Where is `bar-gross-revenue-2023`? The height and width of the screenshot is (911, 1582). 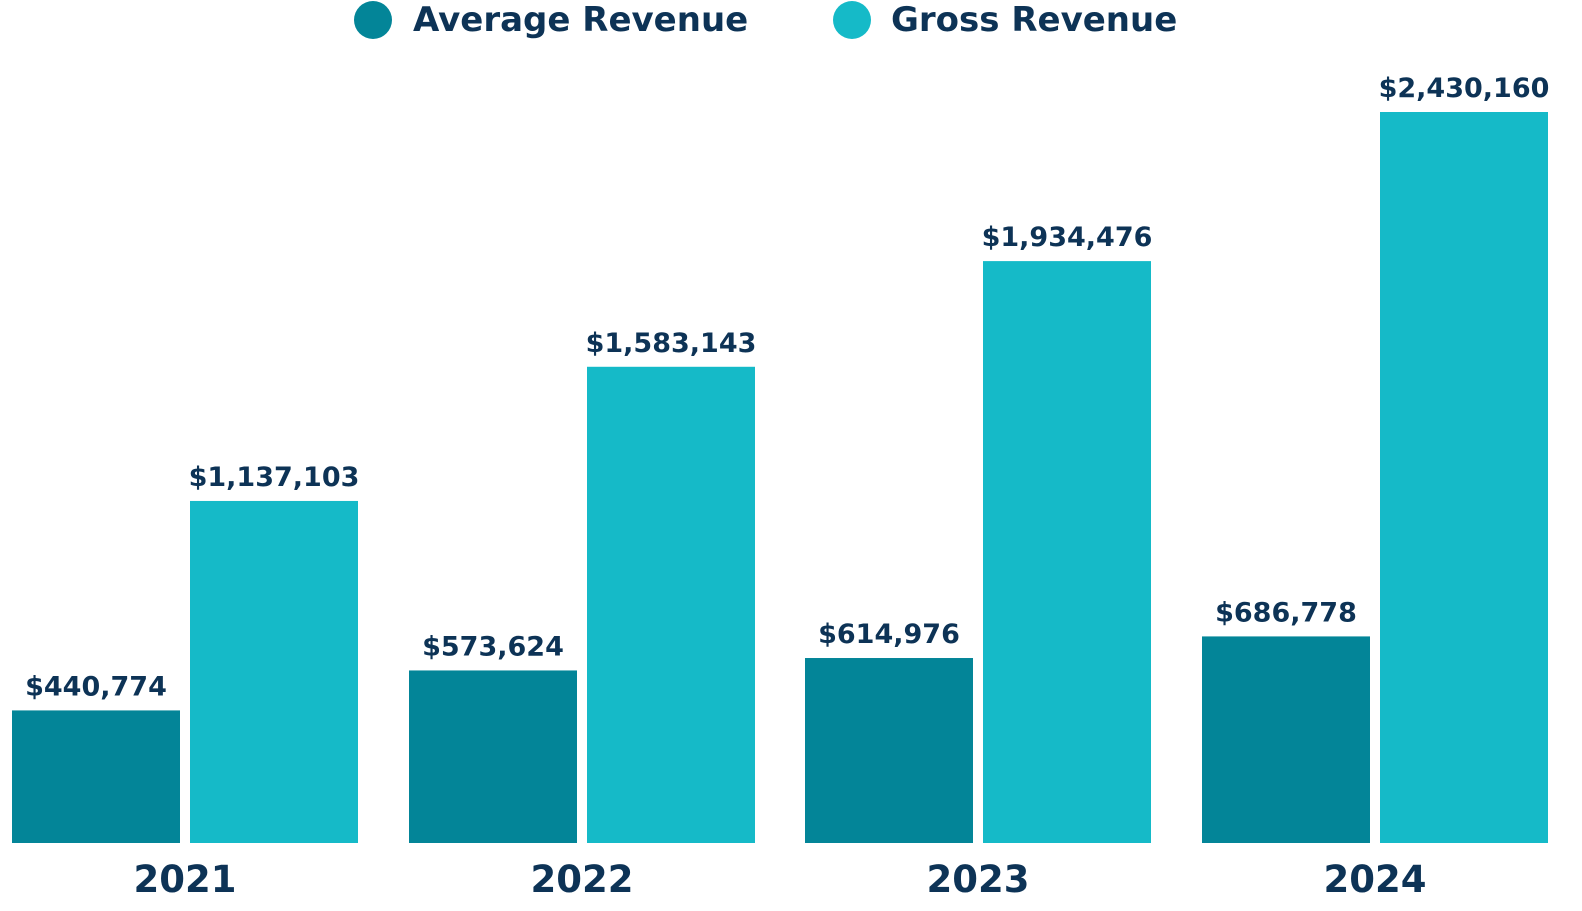
bar-gross-revenue-2023 is located at coordinates (1067, 552).